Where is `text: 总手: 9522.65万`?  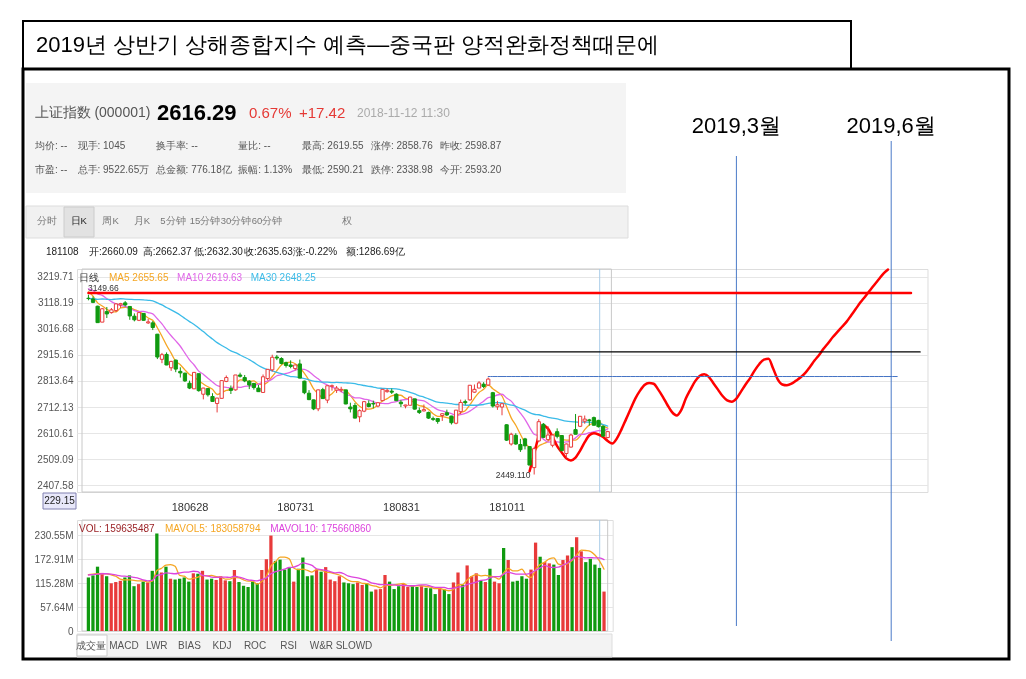 text: 总手: 9522.65万 is located at coordinates (113, 170).